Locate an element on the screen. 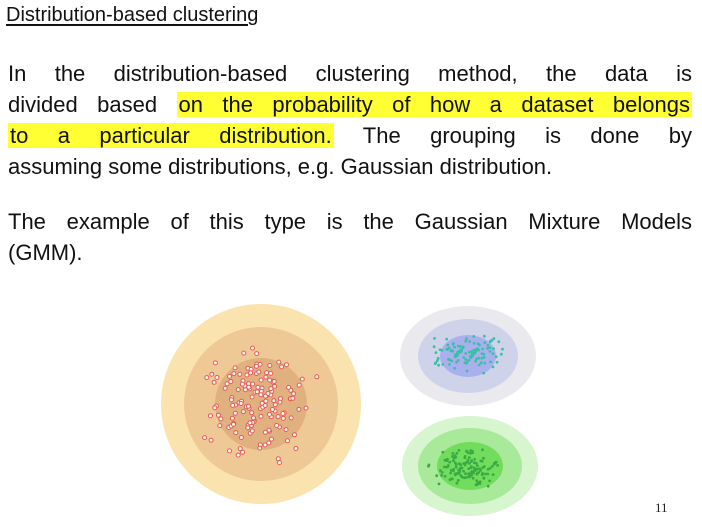 This screenshot has width=702, height=527. cluster-green-points is located at coordinates (463, 468).